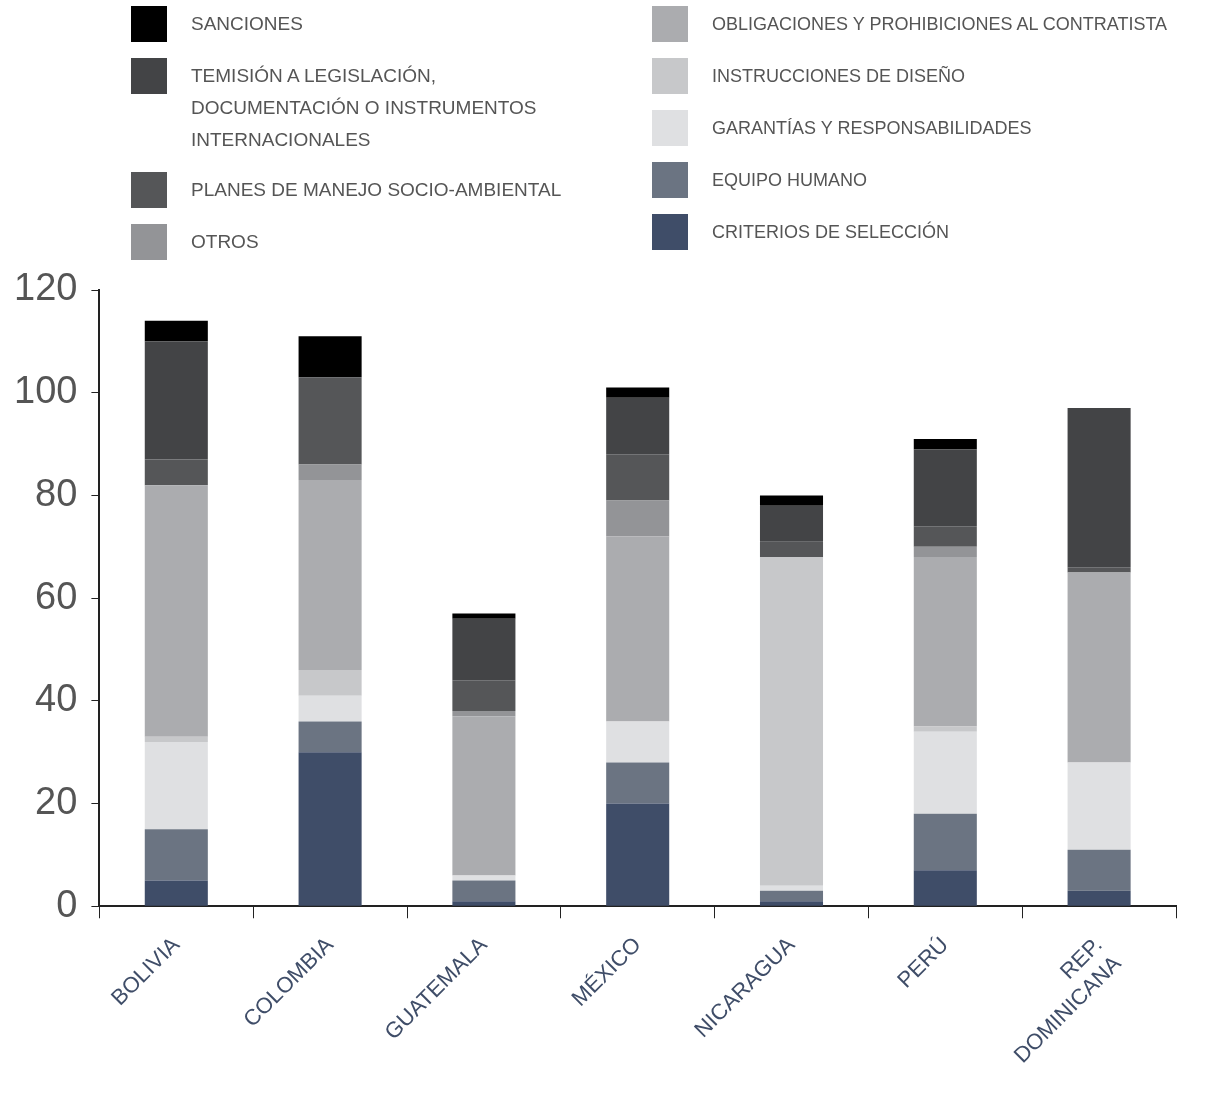 The height and width of the screenshot is (1093, 1216). I want to click on y-tick-label: 60, so click(56, 595).